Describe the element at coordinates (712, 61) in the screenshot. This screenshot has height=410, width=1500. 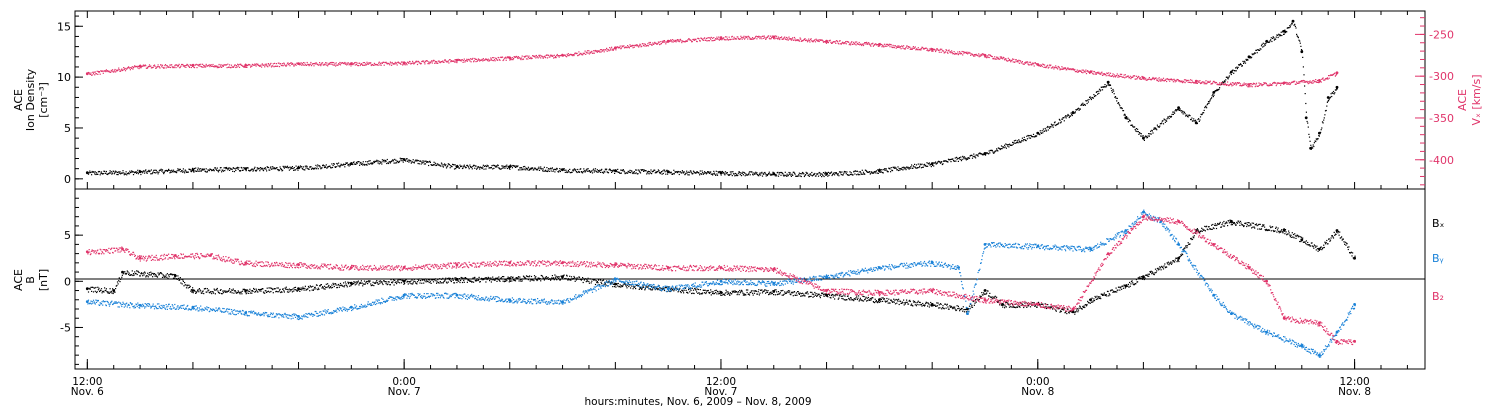
I see `top-series-1-group` at that location.